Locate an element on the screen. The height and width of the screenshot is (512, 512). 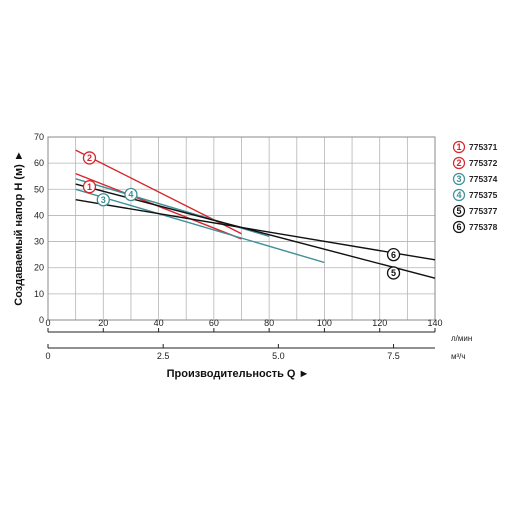
x-tick-label-m3h: 7.5 is located at coordinates (393, 356).